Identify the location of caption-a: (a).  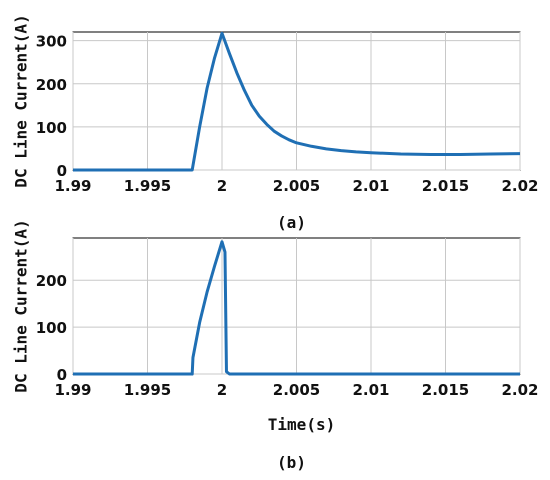
(291, 222).